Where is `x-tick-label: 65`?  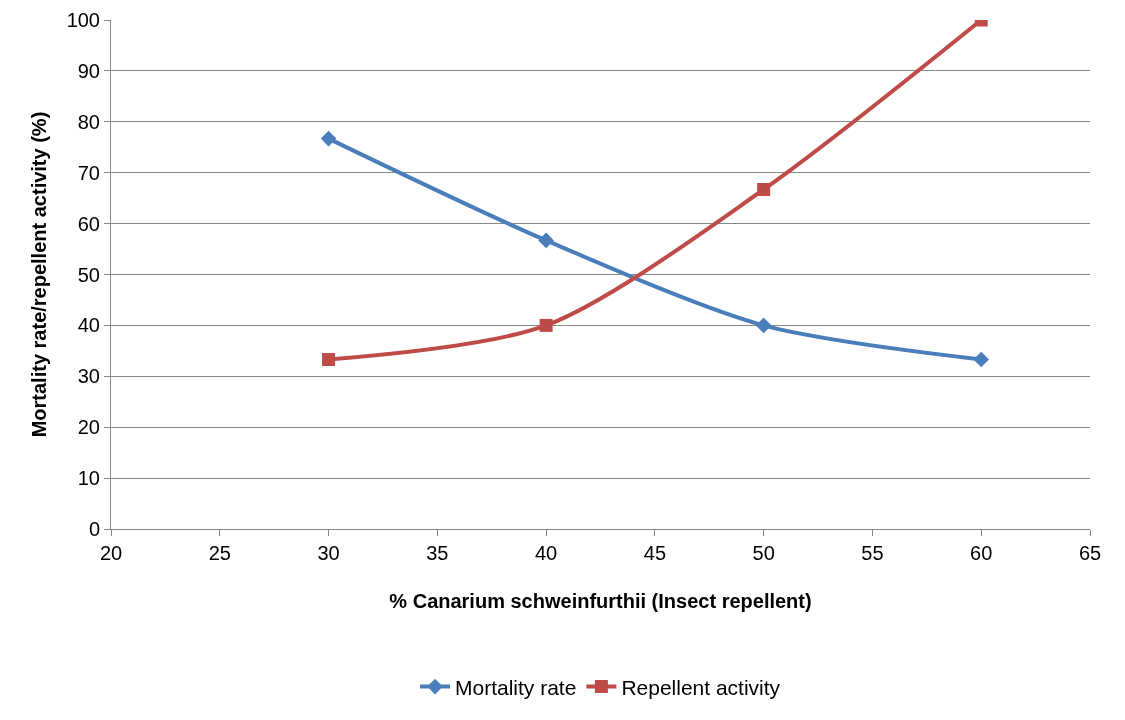
x-tick-label: 65 is located at coordinates (1090, 553).